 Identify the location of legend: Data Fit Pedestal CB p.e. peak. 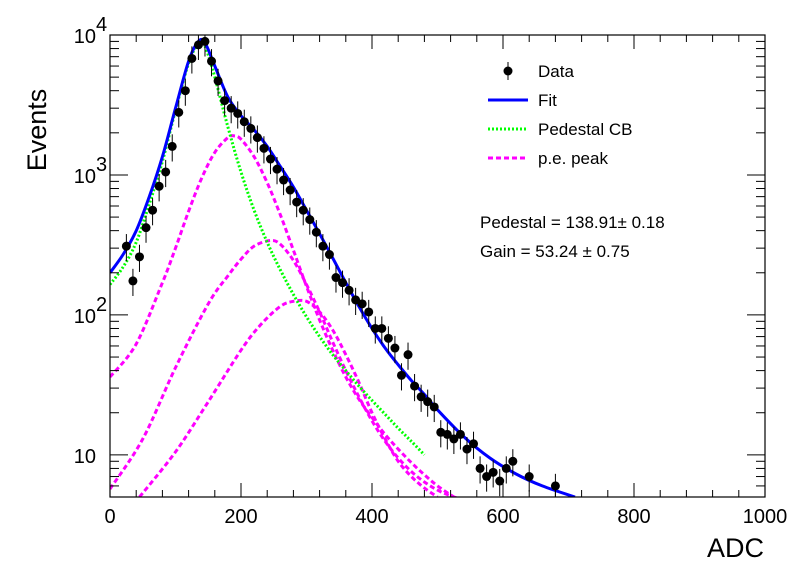
(560, 115).